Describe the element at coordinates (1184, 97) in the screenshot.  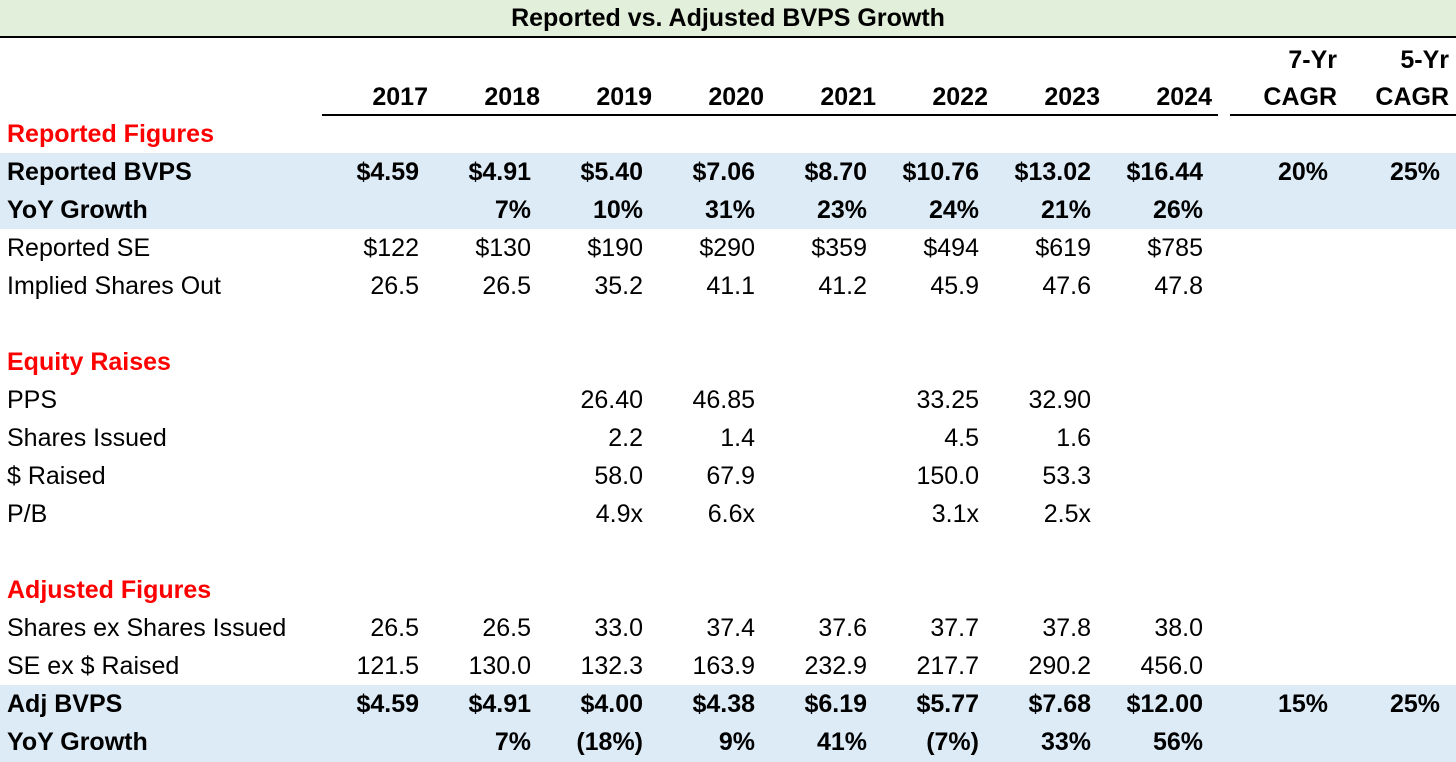
I see `header-year-2024: 2024` at that location.